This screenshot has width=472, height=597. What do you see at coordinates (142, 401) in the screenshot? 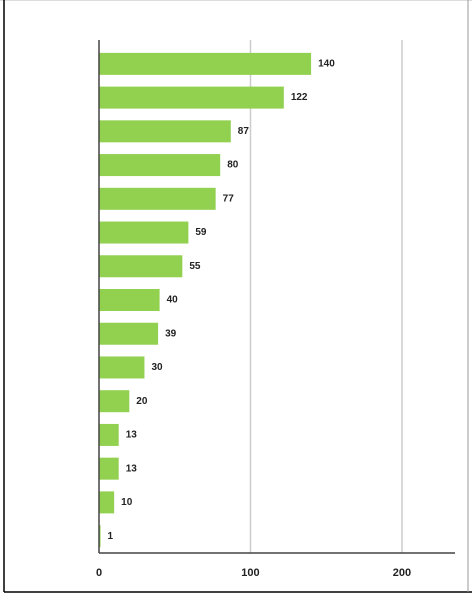
I see `data-label: 20` at bounding box center [142, 401].